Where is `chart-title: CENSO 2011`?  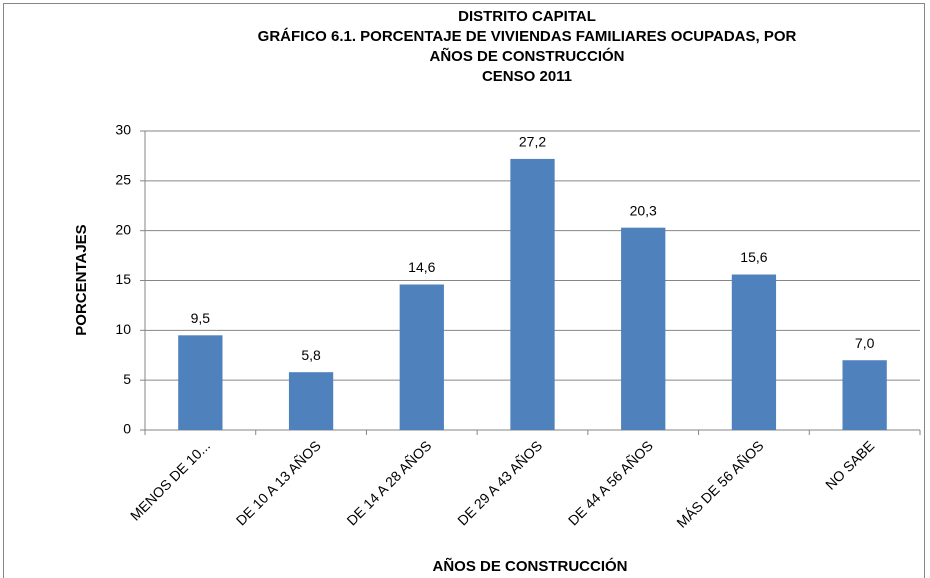
chart-title: CENSO 2011 is located at coordinates (527, 76).